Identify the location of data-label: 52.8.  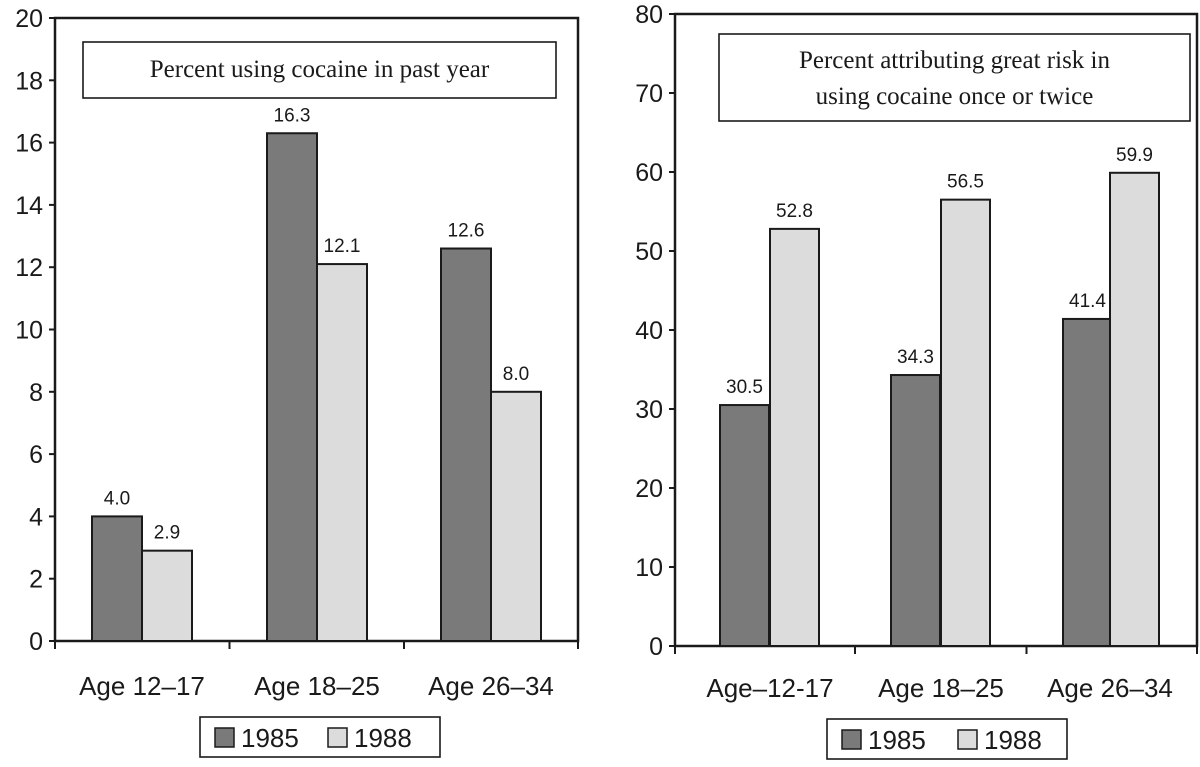
(794, 211).